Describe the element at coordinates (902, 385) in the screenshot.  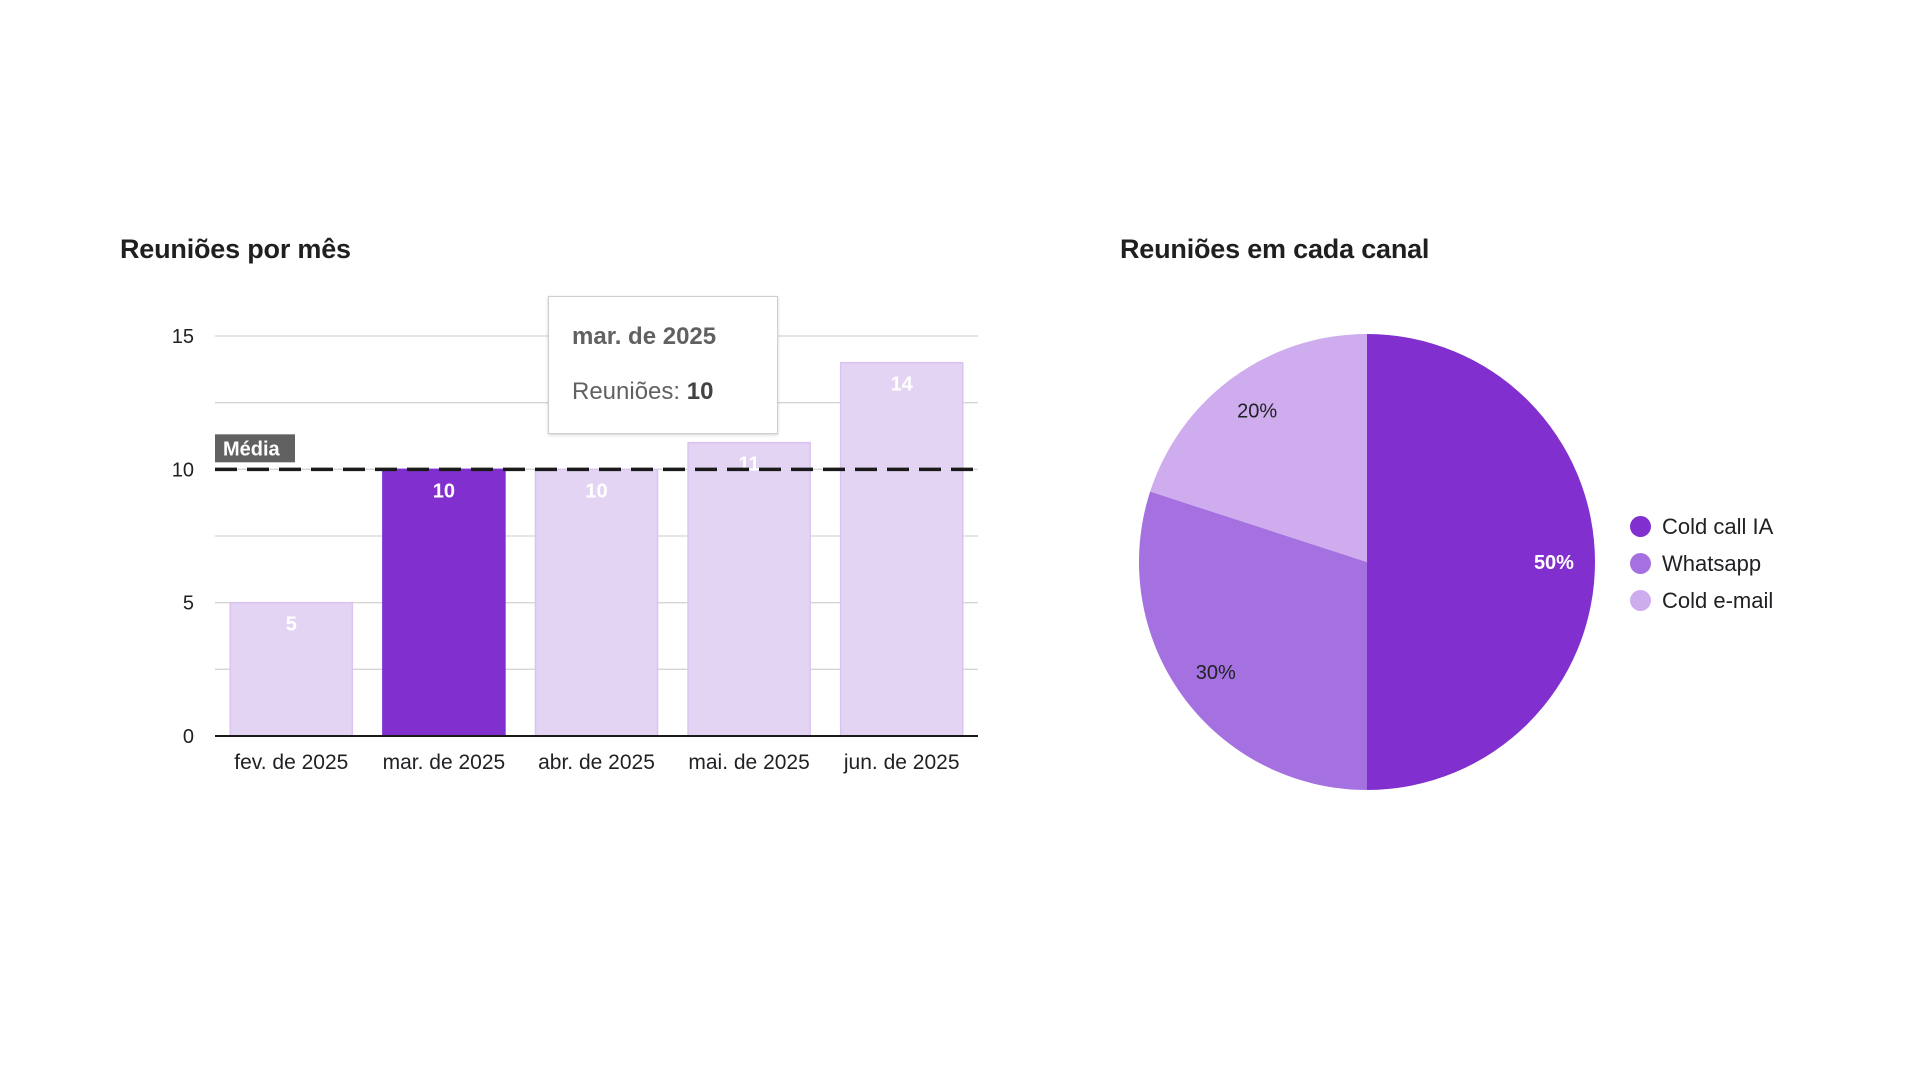
I see `bar-value-label: 14` at that location.